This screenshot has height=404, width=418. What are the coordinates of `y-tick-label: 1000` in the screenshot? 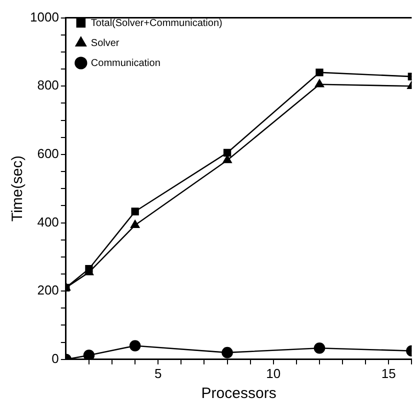 It's located at (44, 16).